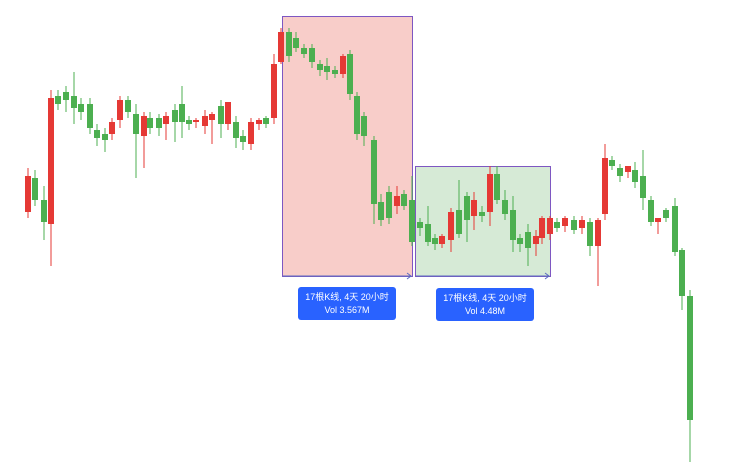 The width and height of the screenshot is (752, 474). I want to click on measure-label-down: 17根K线, 4天 20小时 Vol 3.567M, so click(347, 303).